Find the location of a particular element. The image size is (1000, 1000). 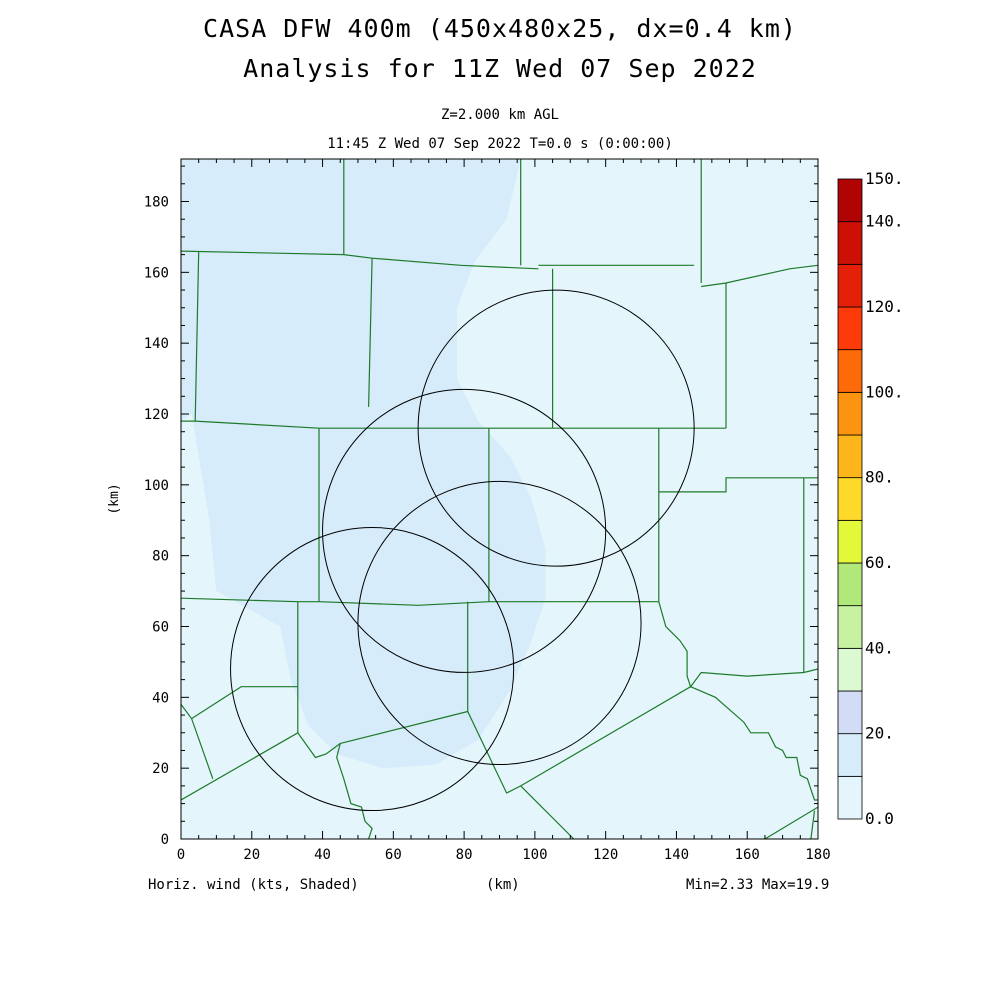

min-max-label: Min=2.33 Max=19.9 is located at coordinates (758, 885).